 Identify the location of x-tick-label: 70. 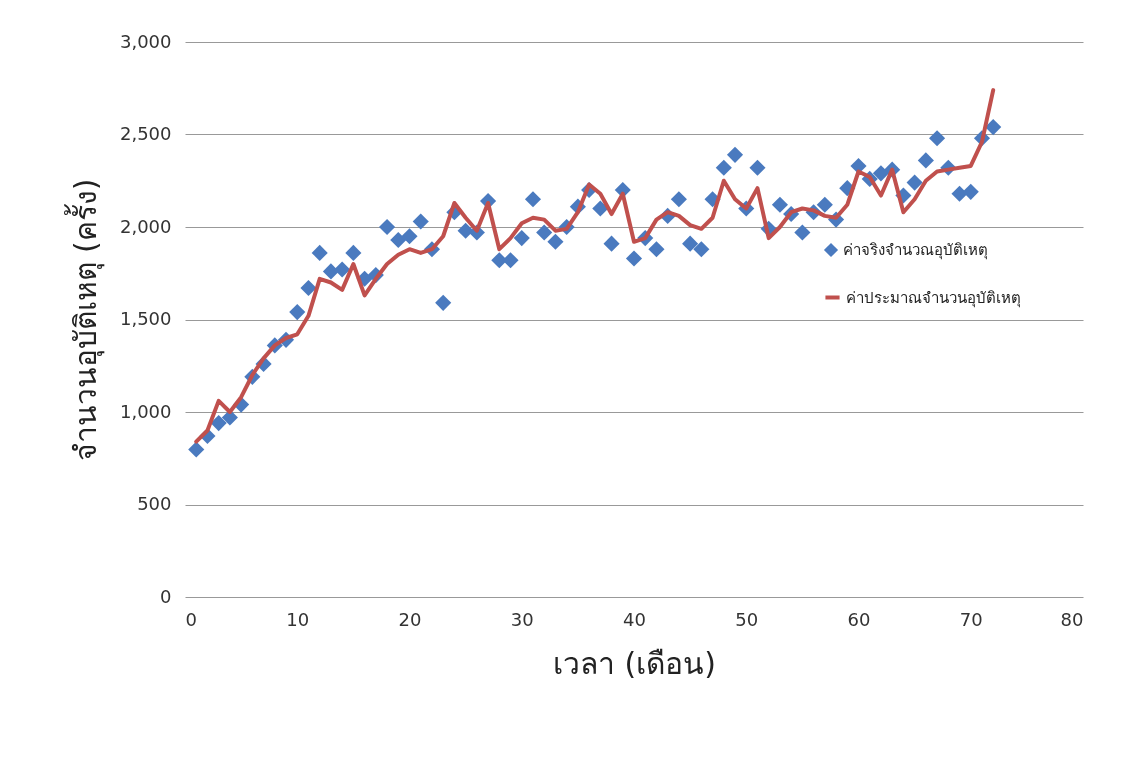
(971, 619).